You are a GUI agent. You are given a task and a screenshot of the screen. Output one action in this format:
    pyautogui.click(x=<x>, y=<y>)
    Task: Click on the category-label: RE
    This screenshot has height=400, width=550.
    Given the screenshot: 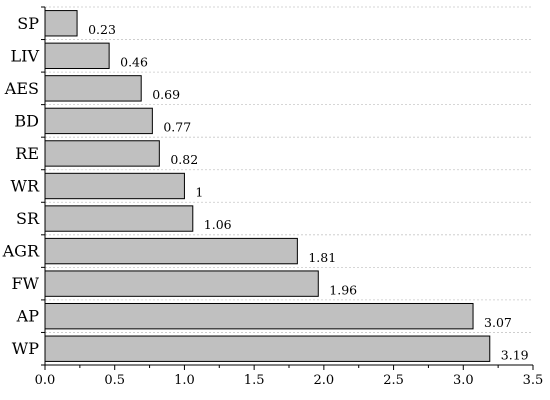 What is the action you would take?
    pyautogui.click(x=27, y=153)
    